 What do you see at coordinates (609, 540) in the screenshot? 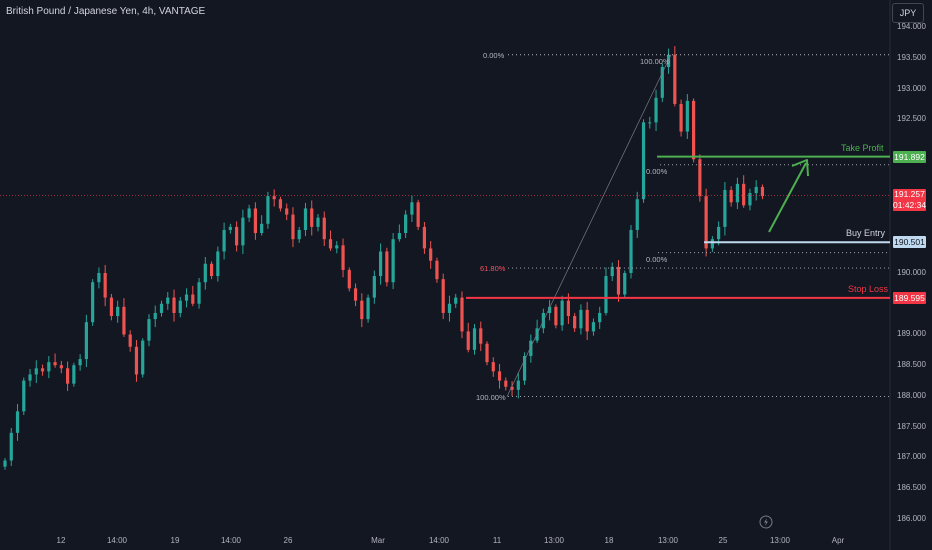
I see `time-tick-label: 18` at bounding box center [609, 540].